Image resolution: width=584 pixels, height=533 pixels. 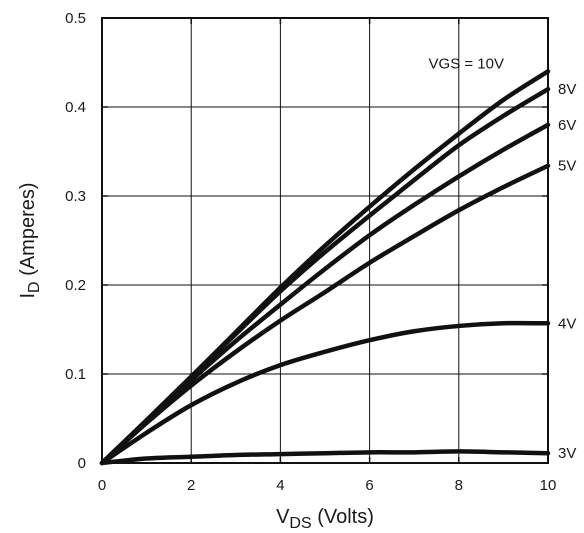 What do you see at coordinates (466, 63) in the screenshot?
I see `series-label: VGS = 10V` at bounding box center [466, 63].